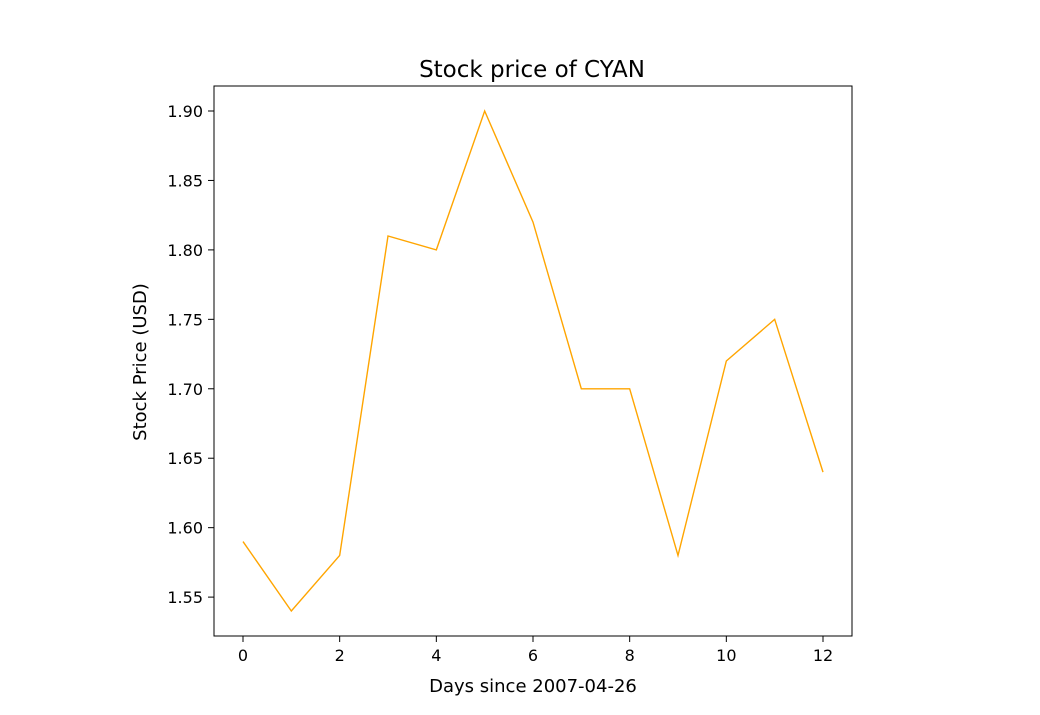 Image resolution: width=1040 pixels, height=715 pixels. I want to click on x-axis-label: Days since 2007-04-26, so click(533, 686).